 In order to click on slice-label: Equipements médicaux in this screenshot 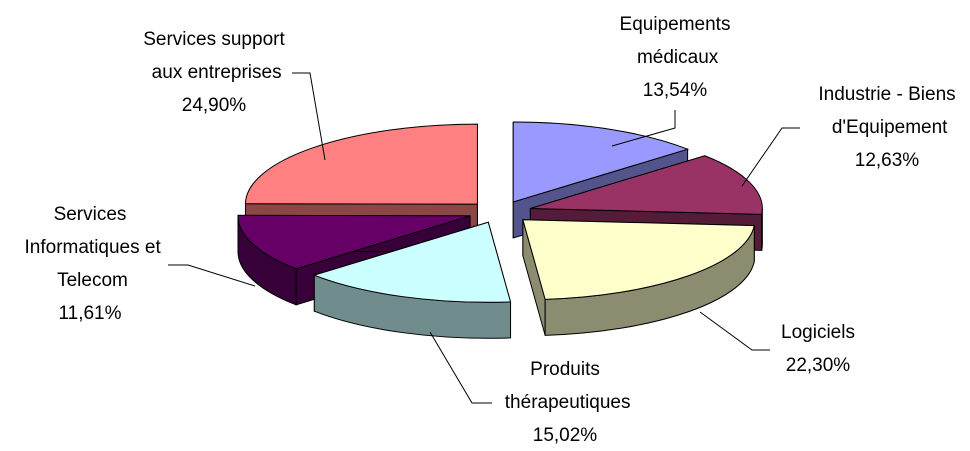, I will do `click(675, 41)`.